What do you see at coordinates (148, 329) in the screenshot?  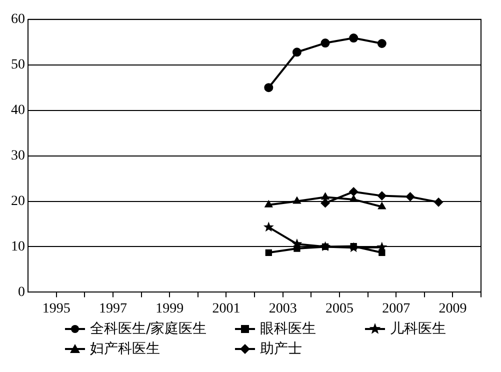 I see `legend-label: 全科医生/家庭医生` at bounding box center [148, 329].